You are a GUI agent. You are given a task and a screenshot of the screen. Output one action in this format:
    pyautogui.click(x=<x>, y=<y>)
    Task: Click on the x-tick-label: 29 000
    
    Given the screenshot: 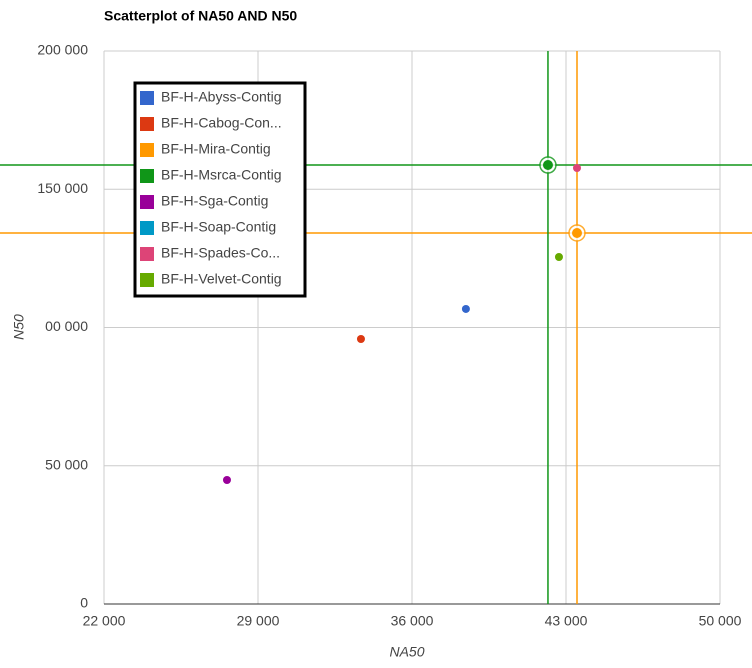 What is the action you would take?
    pyautogui.click(x=258, y=621)
    